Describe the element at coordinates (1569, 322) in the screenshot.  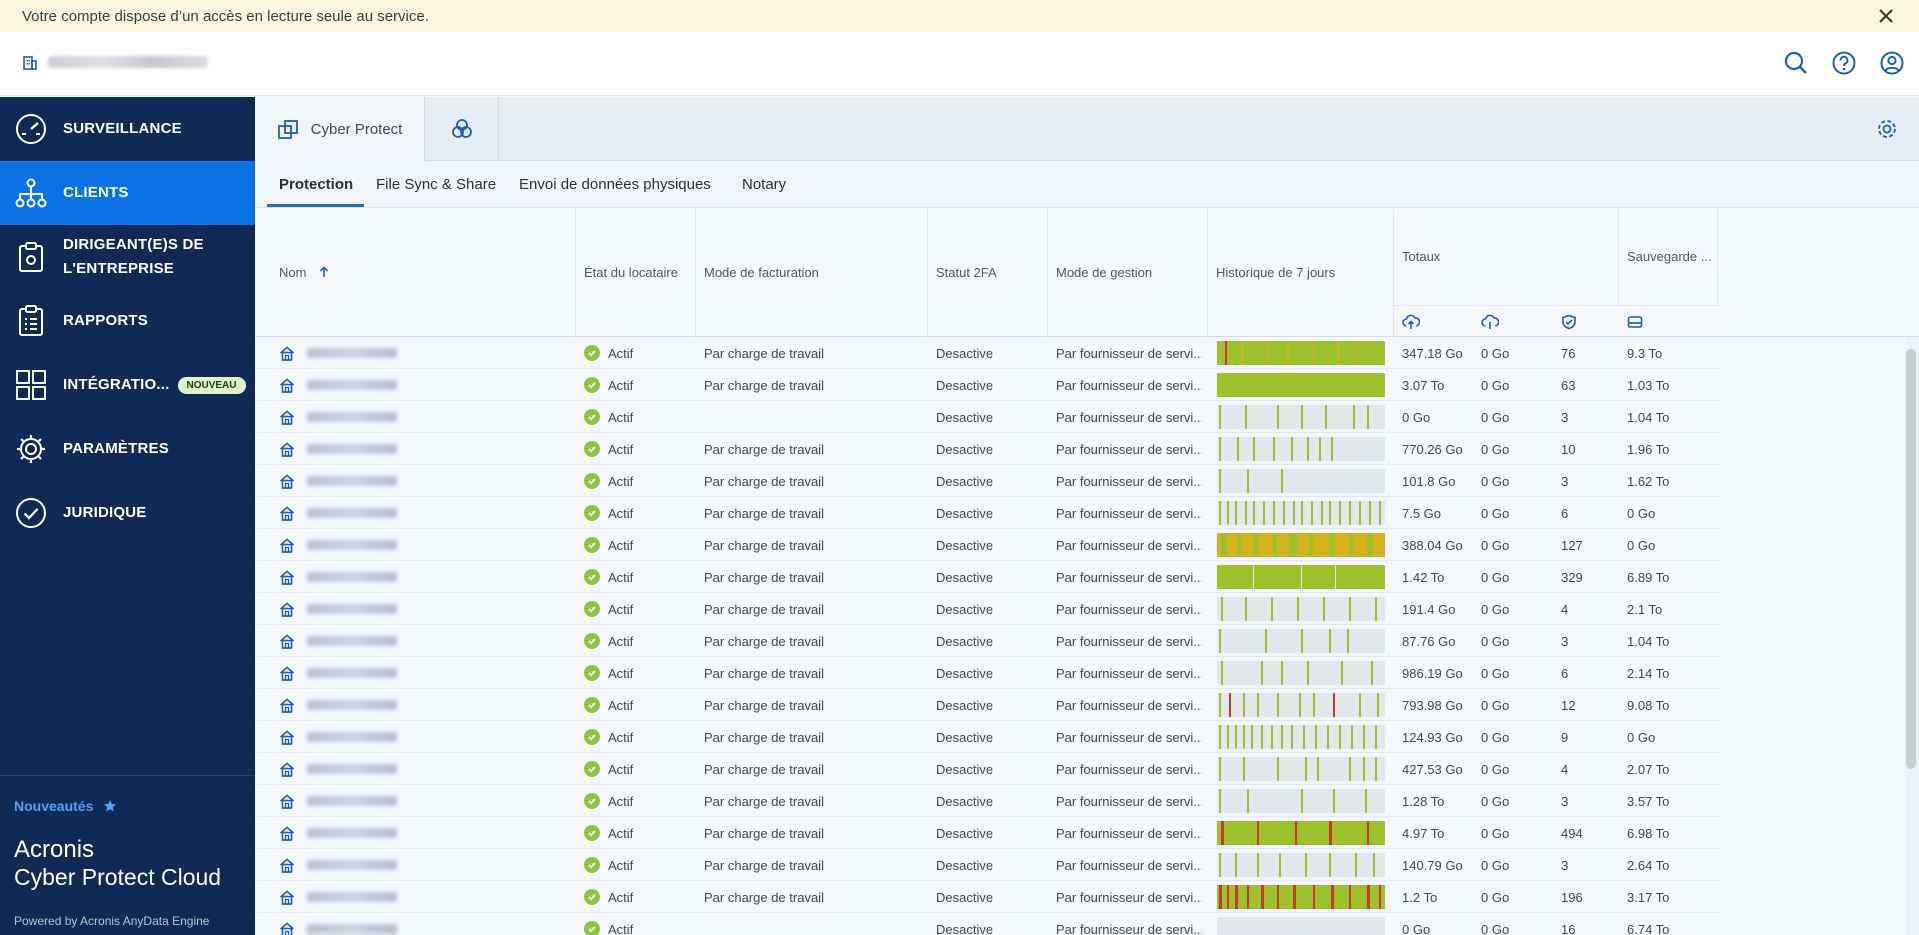
I see `shield-check-icon` at that location.